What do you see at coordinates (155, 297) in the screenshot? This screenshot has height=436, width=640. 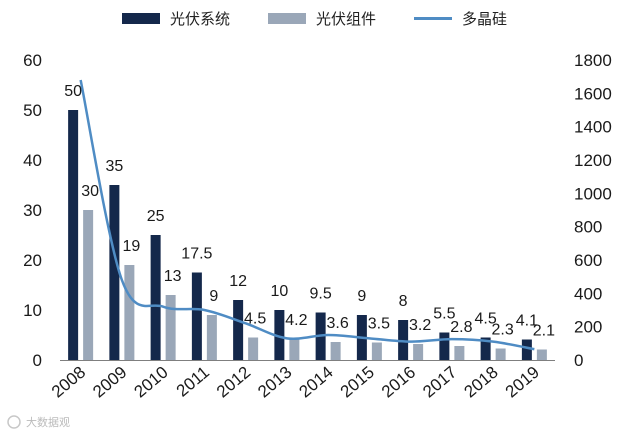 I see `bar-system-2010` at bounding box center [155, 297].